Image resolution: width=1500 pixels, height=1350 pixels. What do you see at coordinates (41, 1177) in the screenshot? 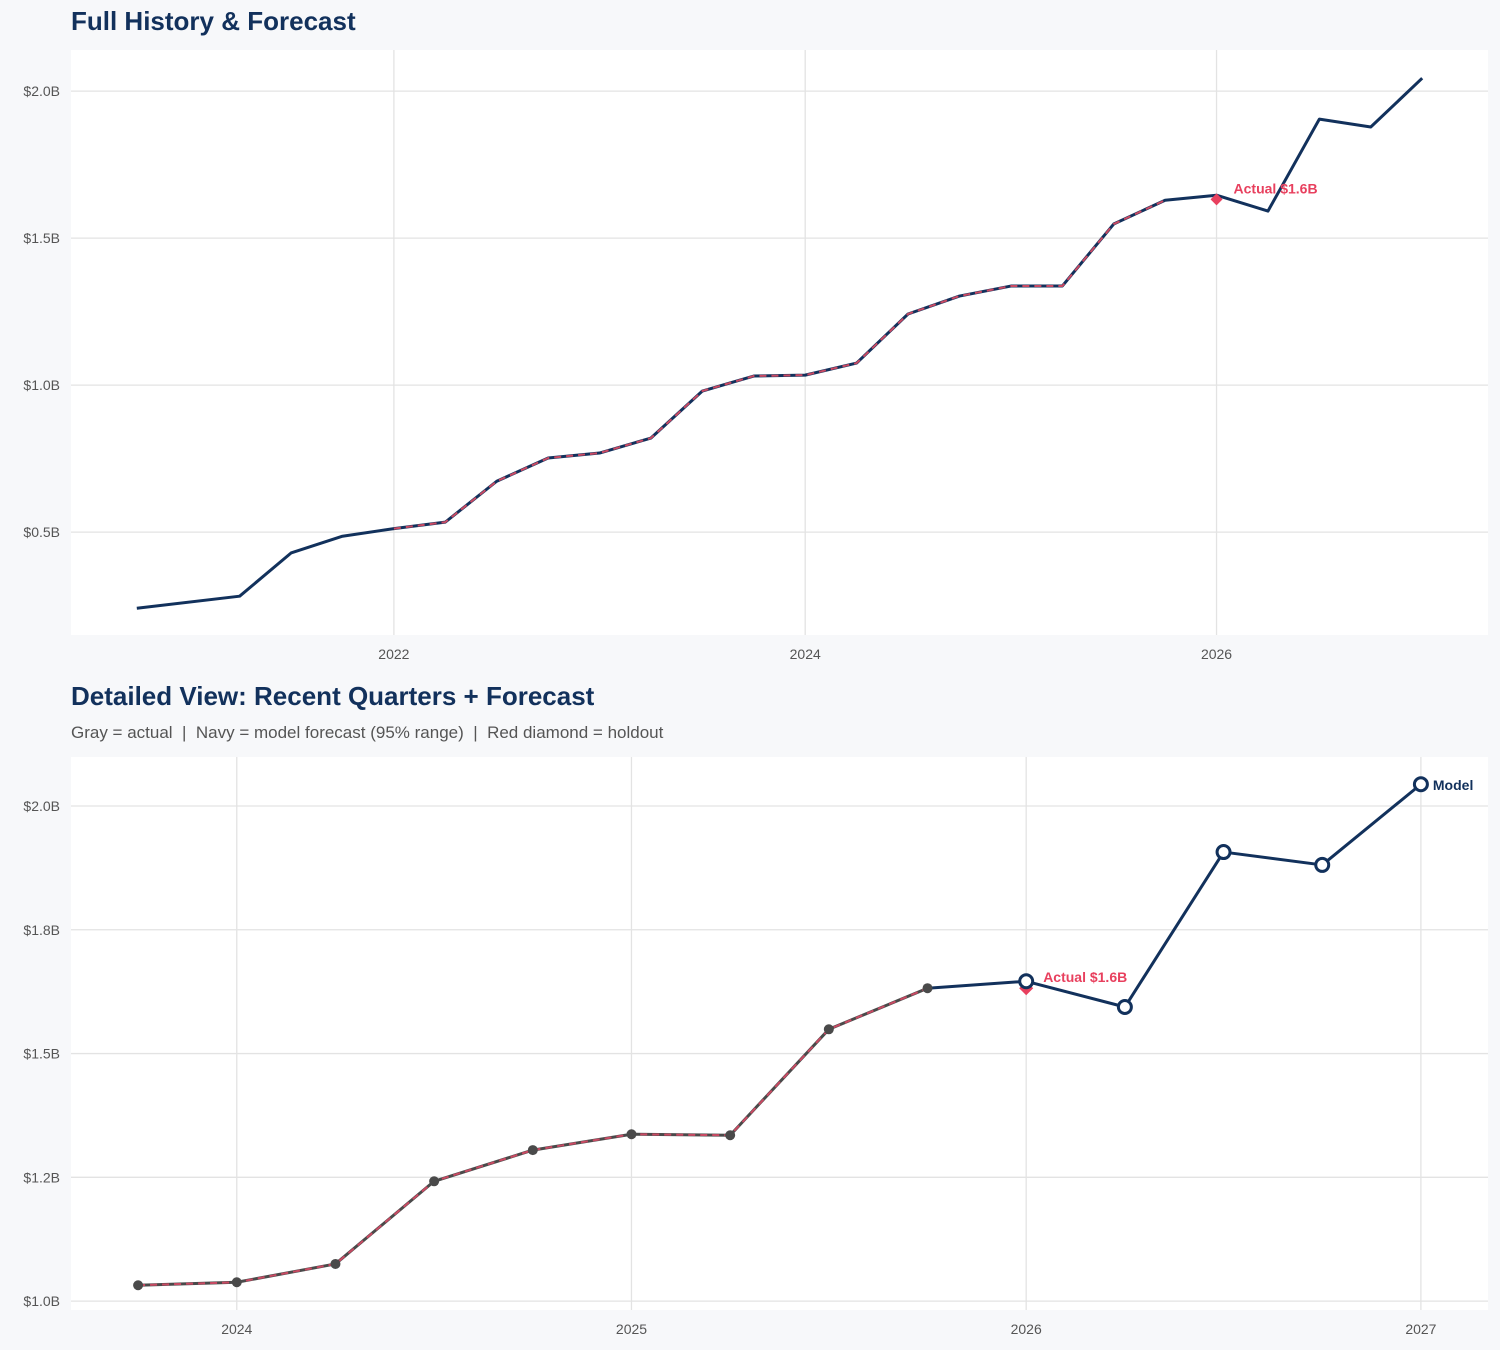
I see `bottom-y-tick-label: $1.2B` at bounding box center [41, 1177].